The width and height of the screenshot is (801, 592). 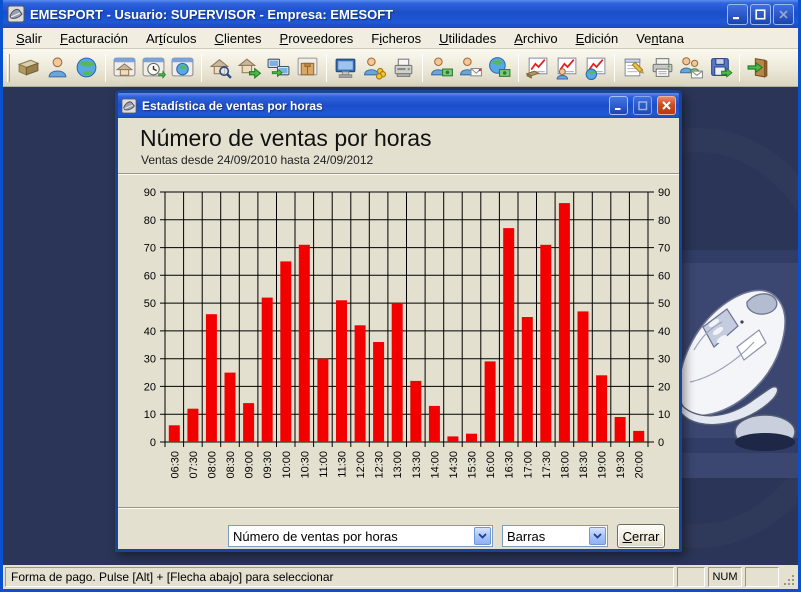 What do you see at coordinates (666, 105) in the screenshot?
I see `dialog-close-button` at bounding box center [666, 105].